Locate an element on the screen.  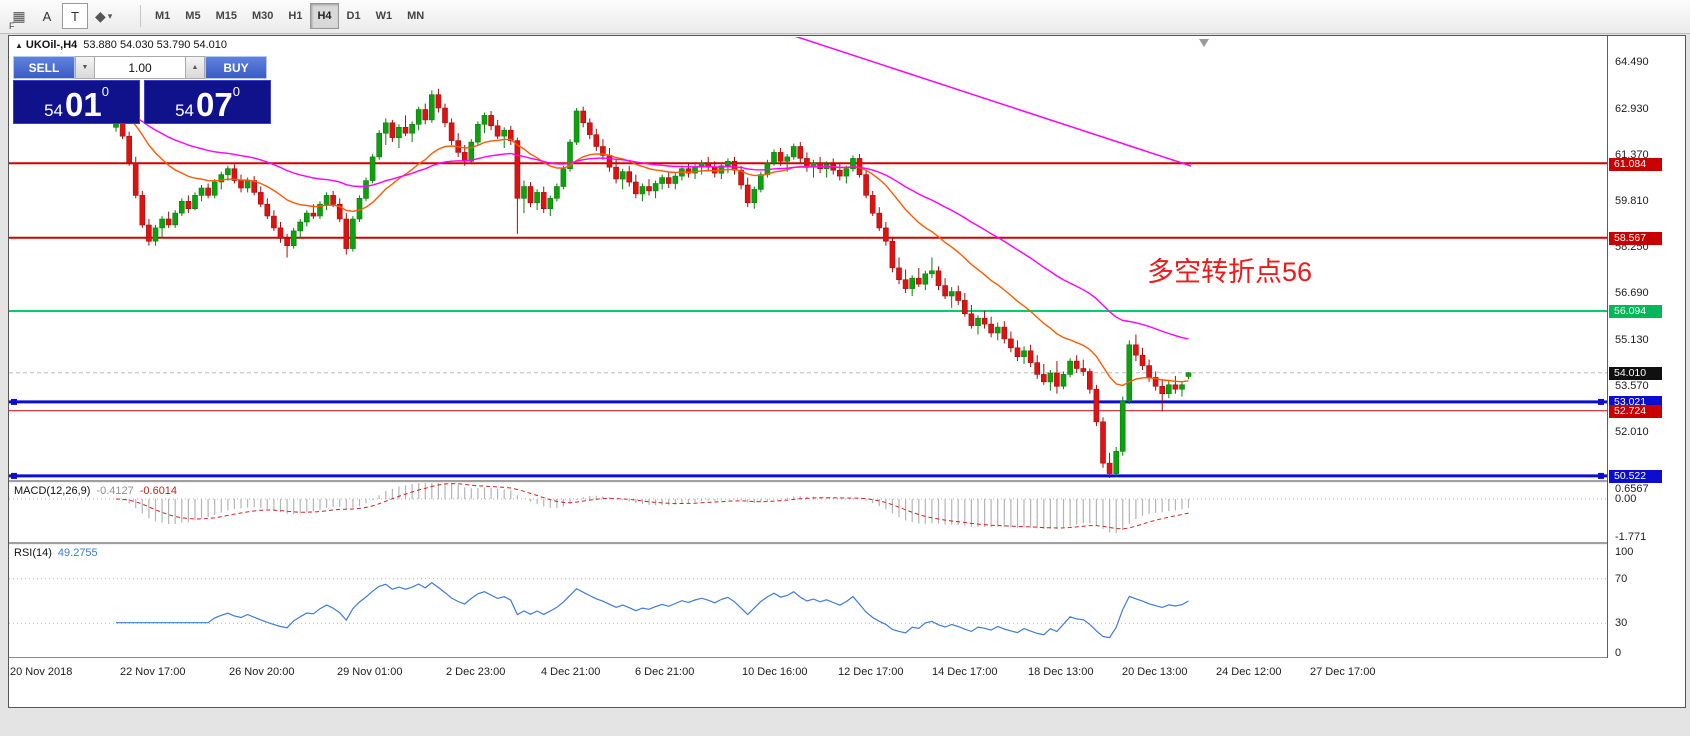
time-axis-label: 20 Nov 2018 is located at coordinates (41, 672).